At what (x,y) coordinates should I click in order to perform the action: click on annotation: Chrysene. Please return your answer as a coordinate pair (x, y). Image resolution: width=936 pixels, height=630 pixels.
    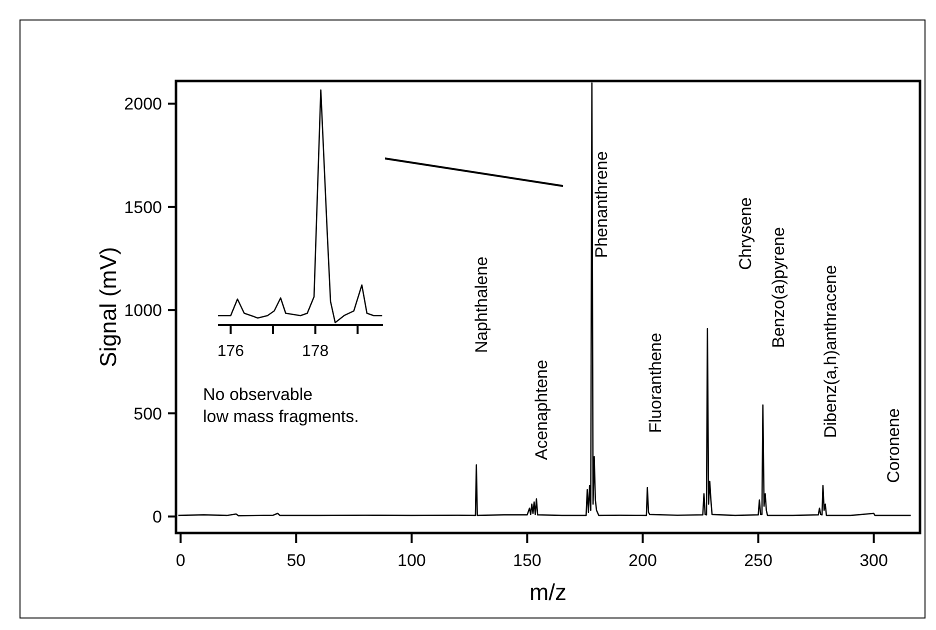
    Looking at the image, I should click on (745, 233).